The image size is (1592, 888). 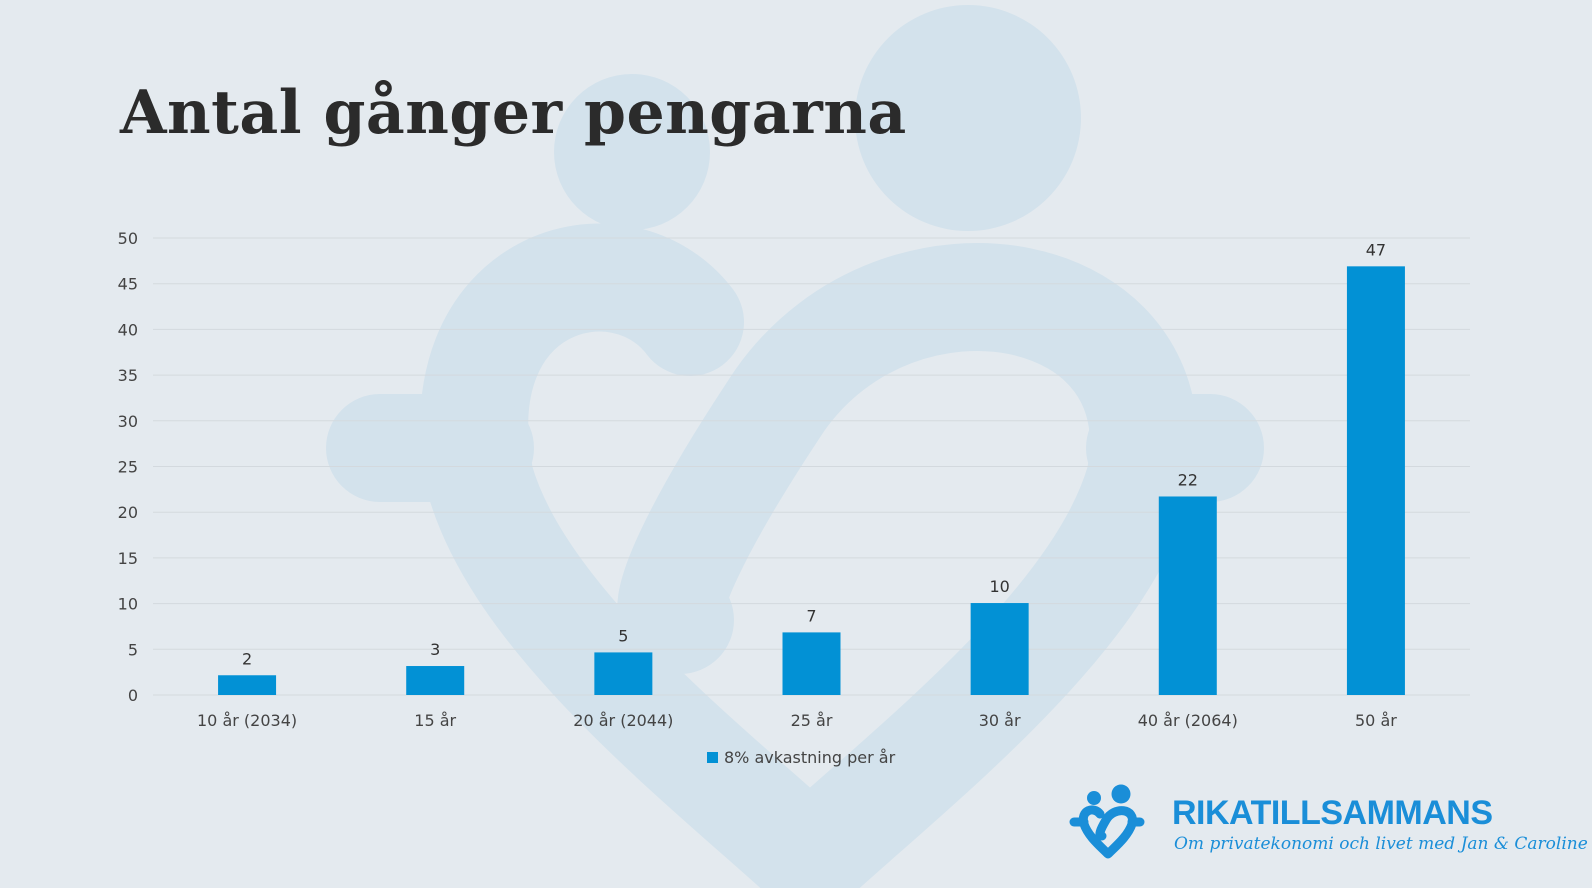 What do you see at coordinates (623, 635) in the screenshot?
I see `data-label: 5` at bounding box center [623, 635].